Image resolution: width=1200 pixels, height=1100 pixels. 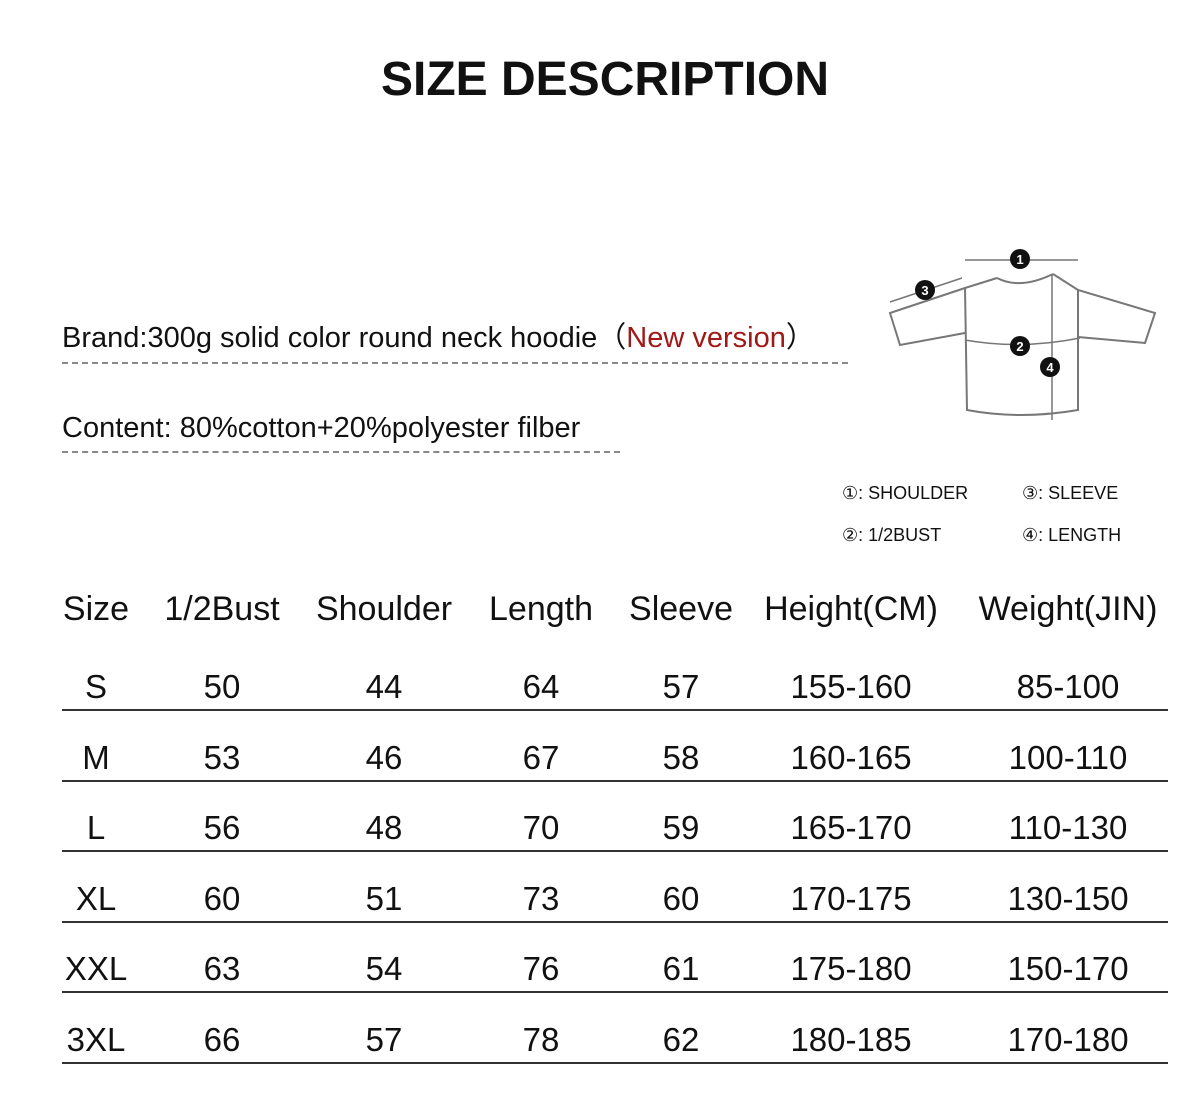 What do you see at coordinates (681, 1039) in the screenshot?
I see `table-cell: 62` at bounding box center [681, 1039].